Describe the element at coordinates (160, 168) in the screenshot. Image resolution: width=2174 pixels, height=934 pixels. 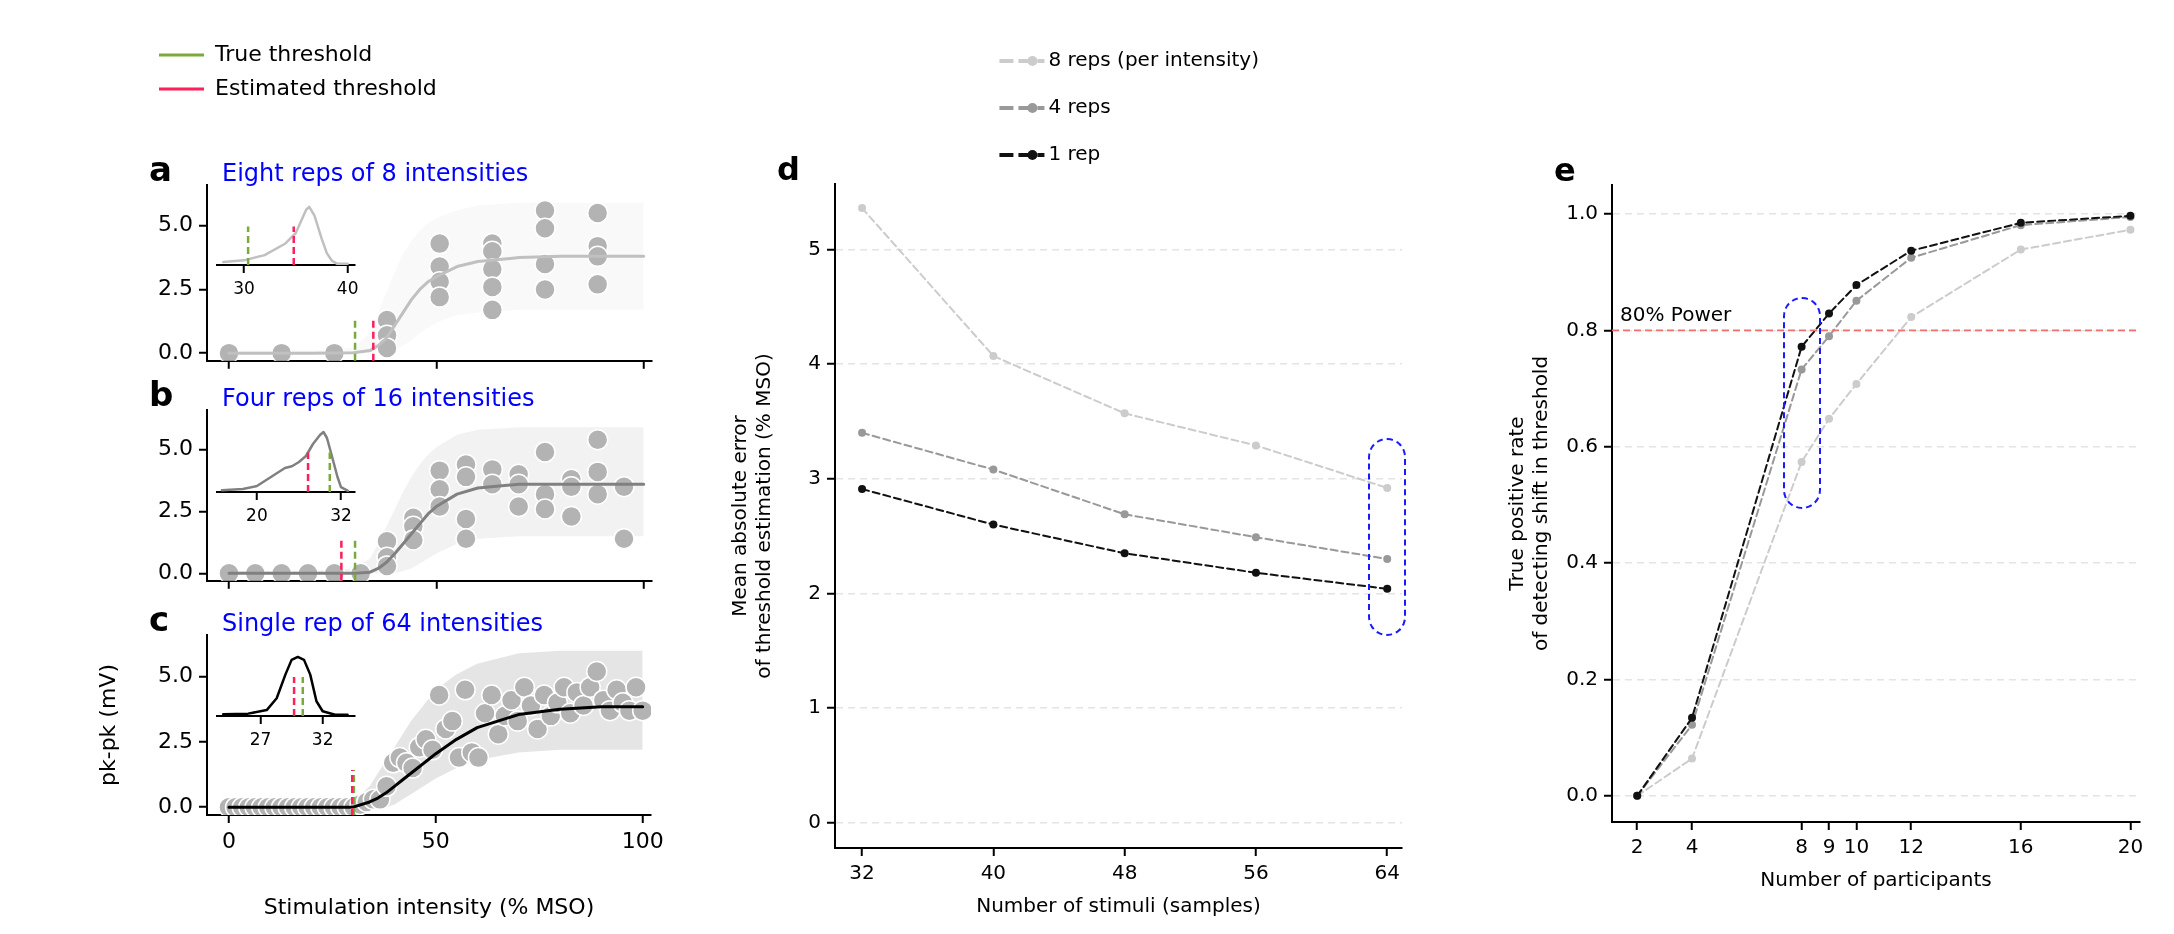
I see `text: a` at that location.